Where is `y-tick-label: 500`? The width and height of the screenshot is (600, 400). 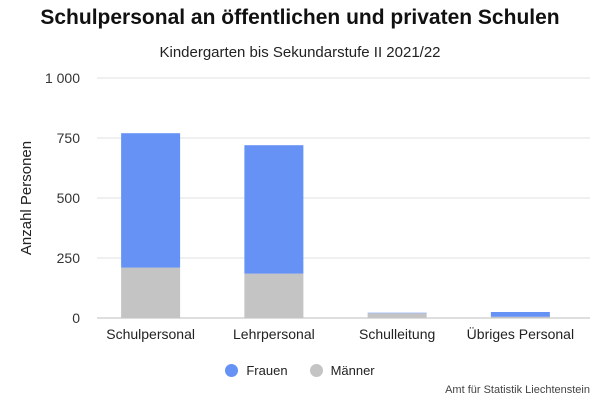
y-tick-label: 500 is located at coordinates (69, 198).